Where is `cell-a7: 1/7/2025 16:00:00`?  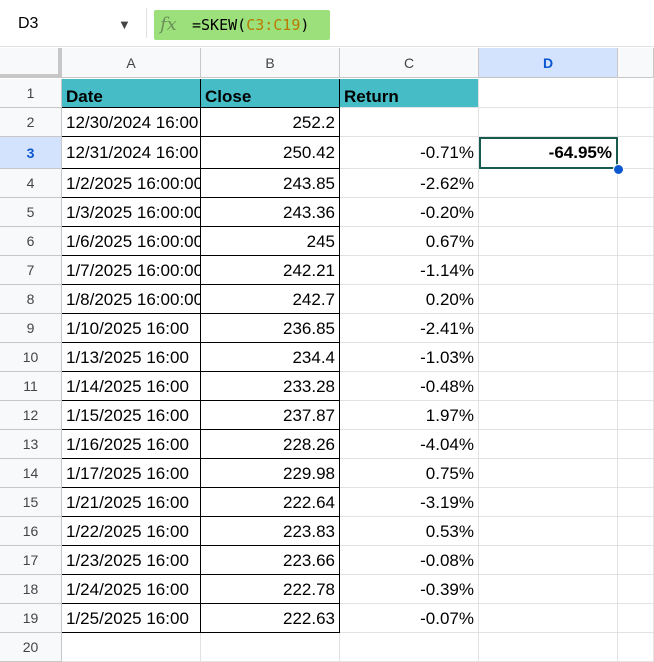 cell-a7: 1/7/2025 16:00:00 is located at coordinates (131, 270).